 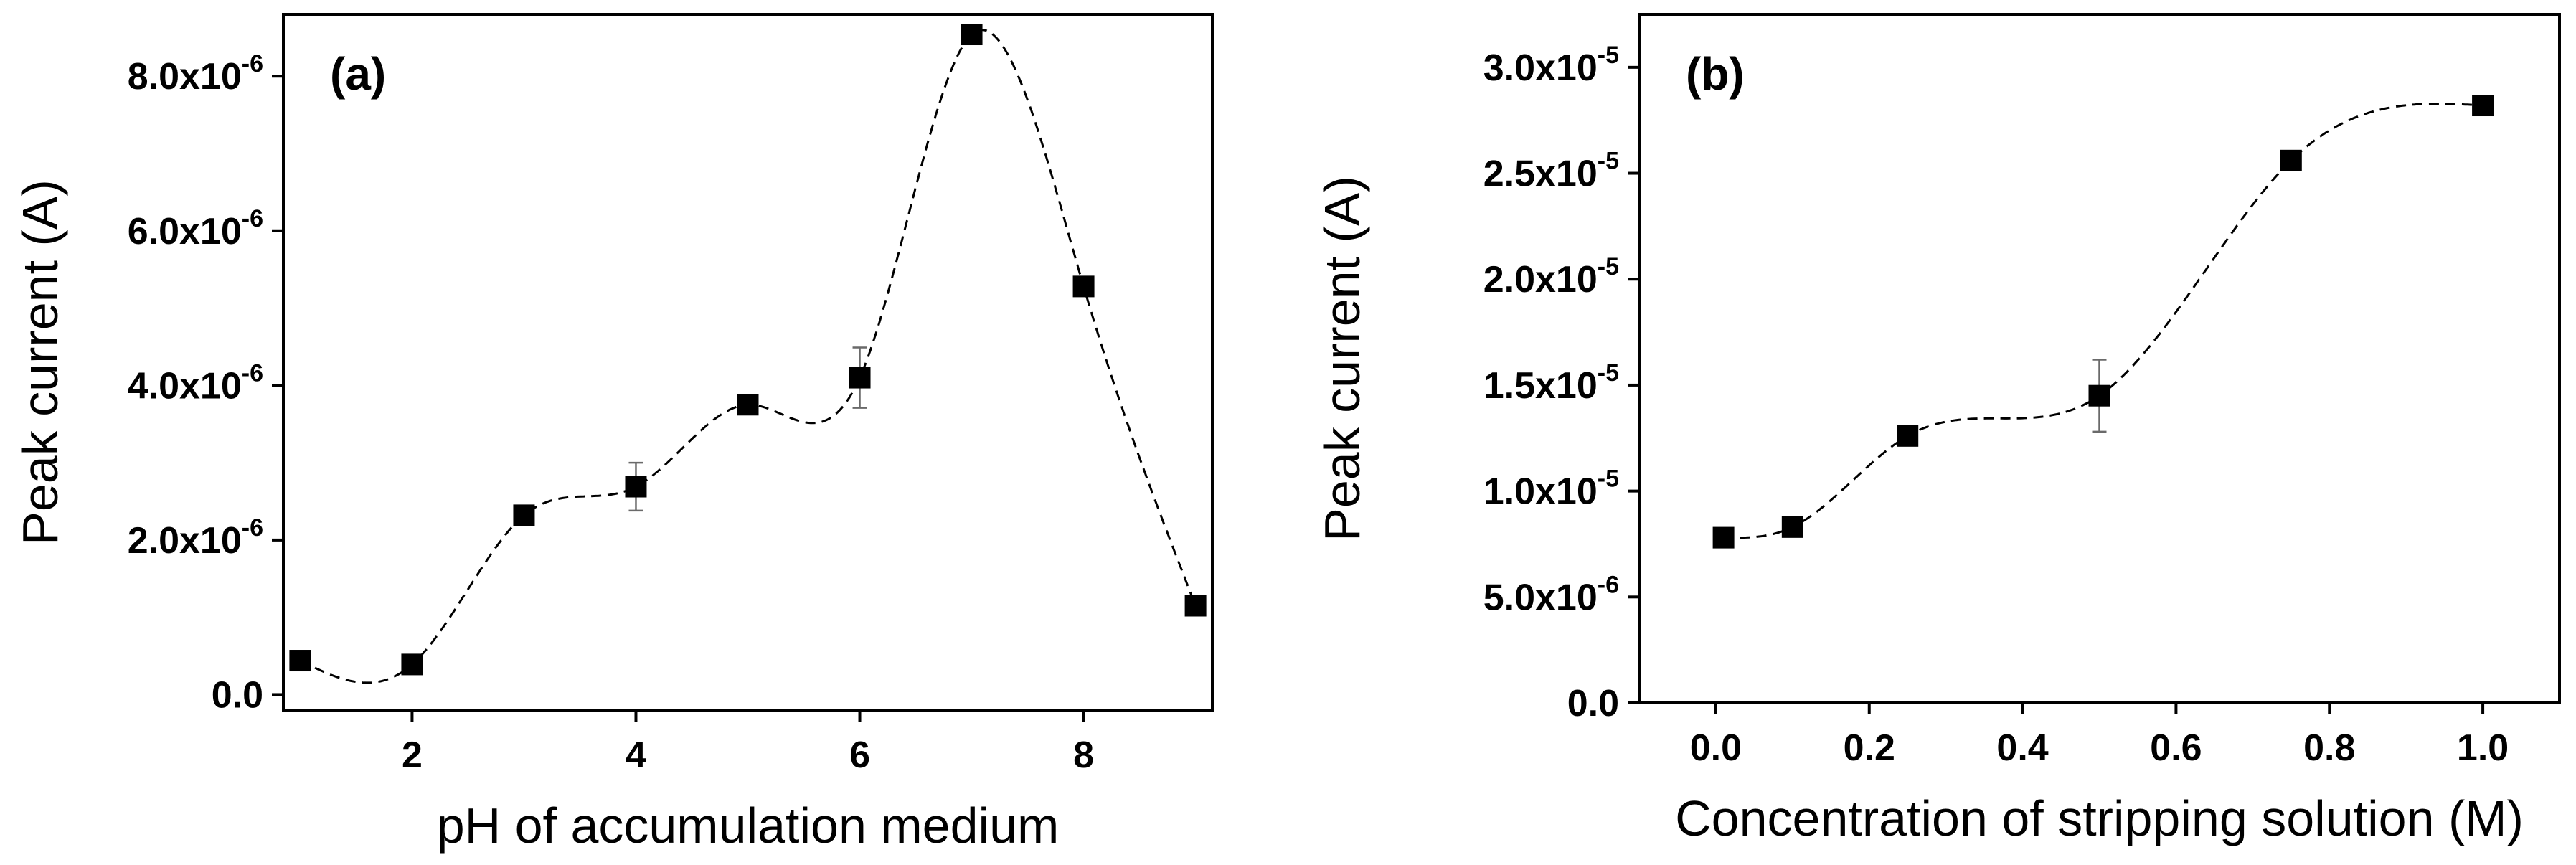 What do you see at coordinates (1551, 383) in the screenshot?
I see `panel-b-y-tick-label-3: 1.5x10⁻⁵` at bounding box center [1551, 383].